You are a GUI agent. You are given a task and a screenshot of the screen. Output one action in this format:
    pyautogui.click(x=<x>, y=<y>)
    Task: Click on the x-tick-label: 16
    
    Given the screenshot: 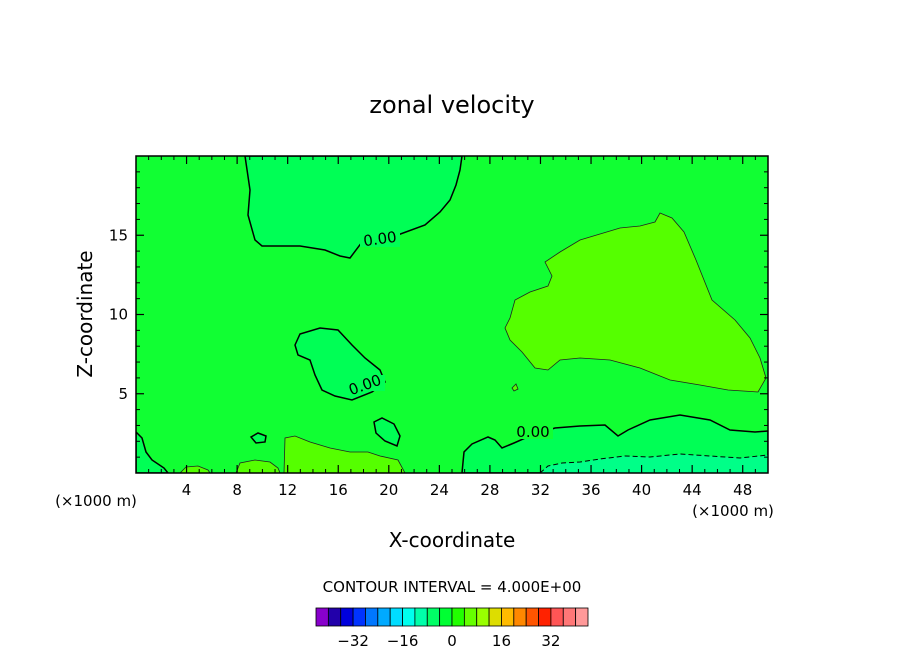 What is the action you would take?
    pyautogui.click(x=338, y=490)
    